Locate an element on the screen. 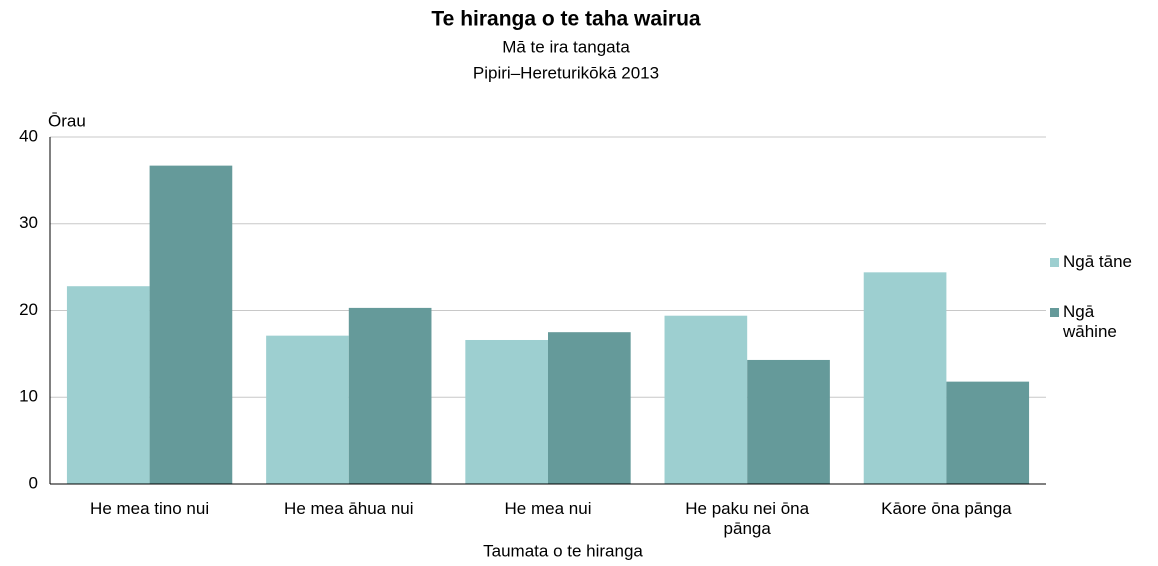 The height and width of the screenshot is (566, 1158). x-tick-label: He mea tino nui is located at coordinates (150, 508).